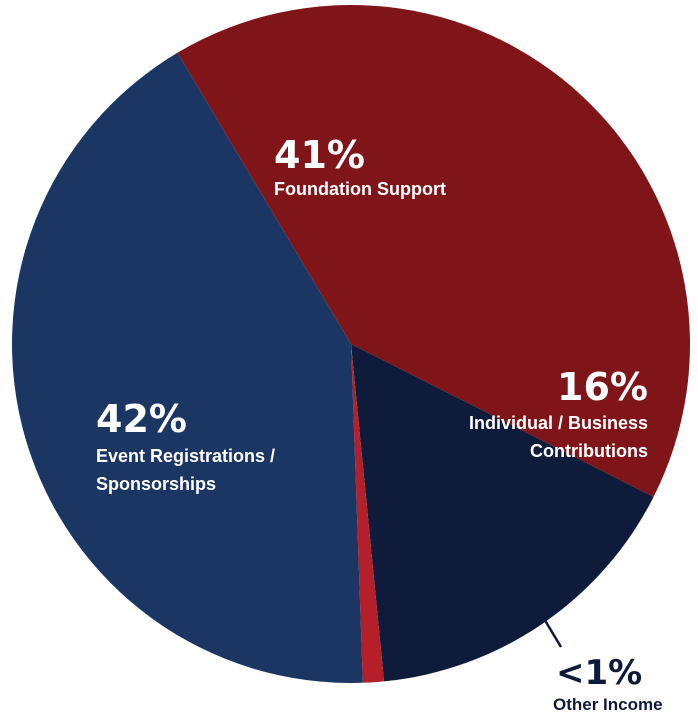 Image resolution: width=698 pixels, height=718 pixels. What do you see at coordinates (558, 423) in the screenshot?
I see `individual-category-label-line-1: Individual / Business` at bounding box center [558, 423].